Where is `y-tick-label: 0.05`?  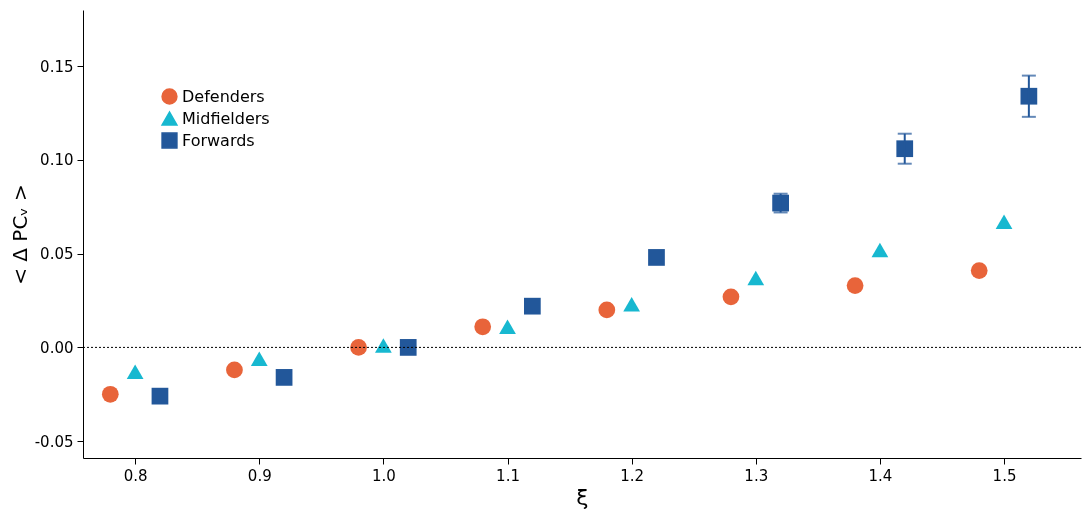 y-tick-label: 0.05 is located at coordinates (57, 254).